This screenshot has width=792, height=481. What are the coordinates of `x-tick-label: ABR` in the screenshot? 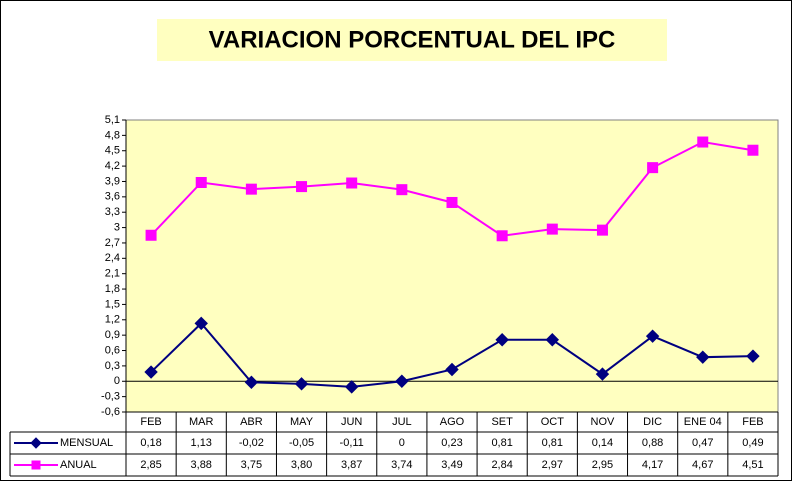 It's located at (251, 422).